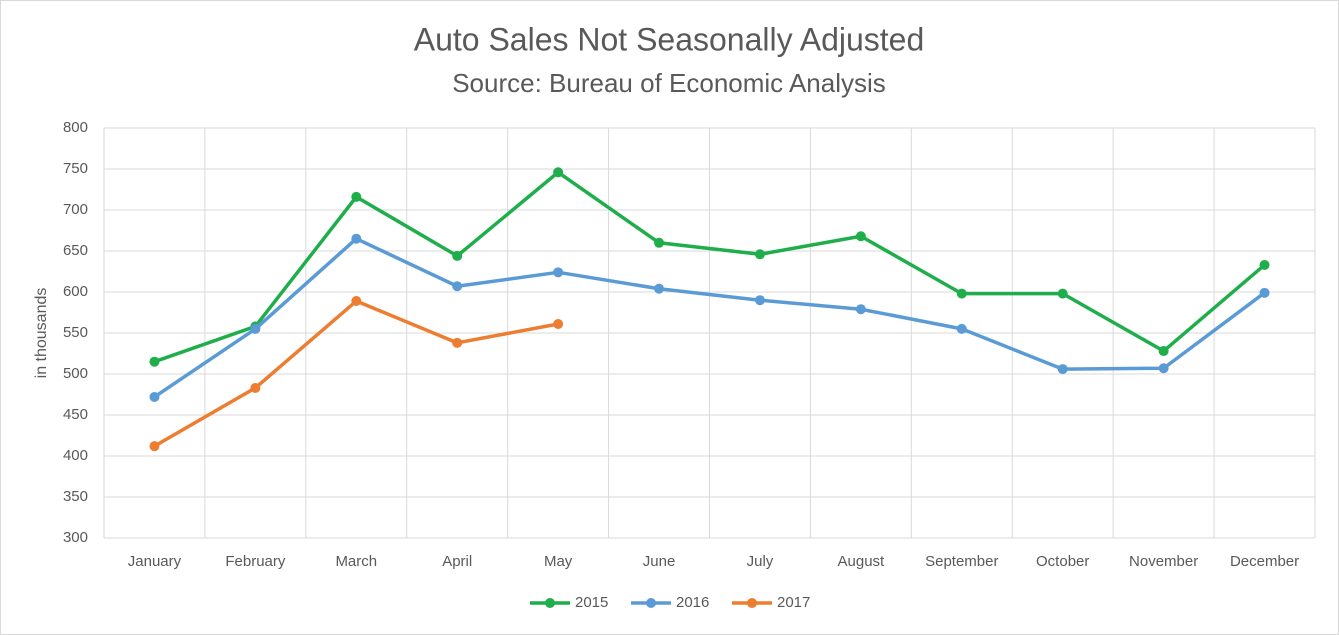 The width and height of the screenshot is (1339, 635). What do you see at coordinates (669, 83) in the screenshot?
I see `chart-subtitle: Source: Bureau of Economic Analysis` at bounding box center [669, 83].